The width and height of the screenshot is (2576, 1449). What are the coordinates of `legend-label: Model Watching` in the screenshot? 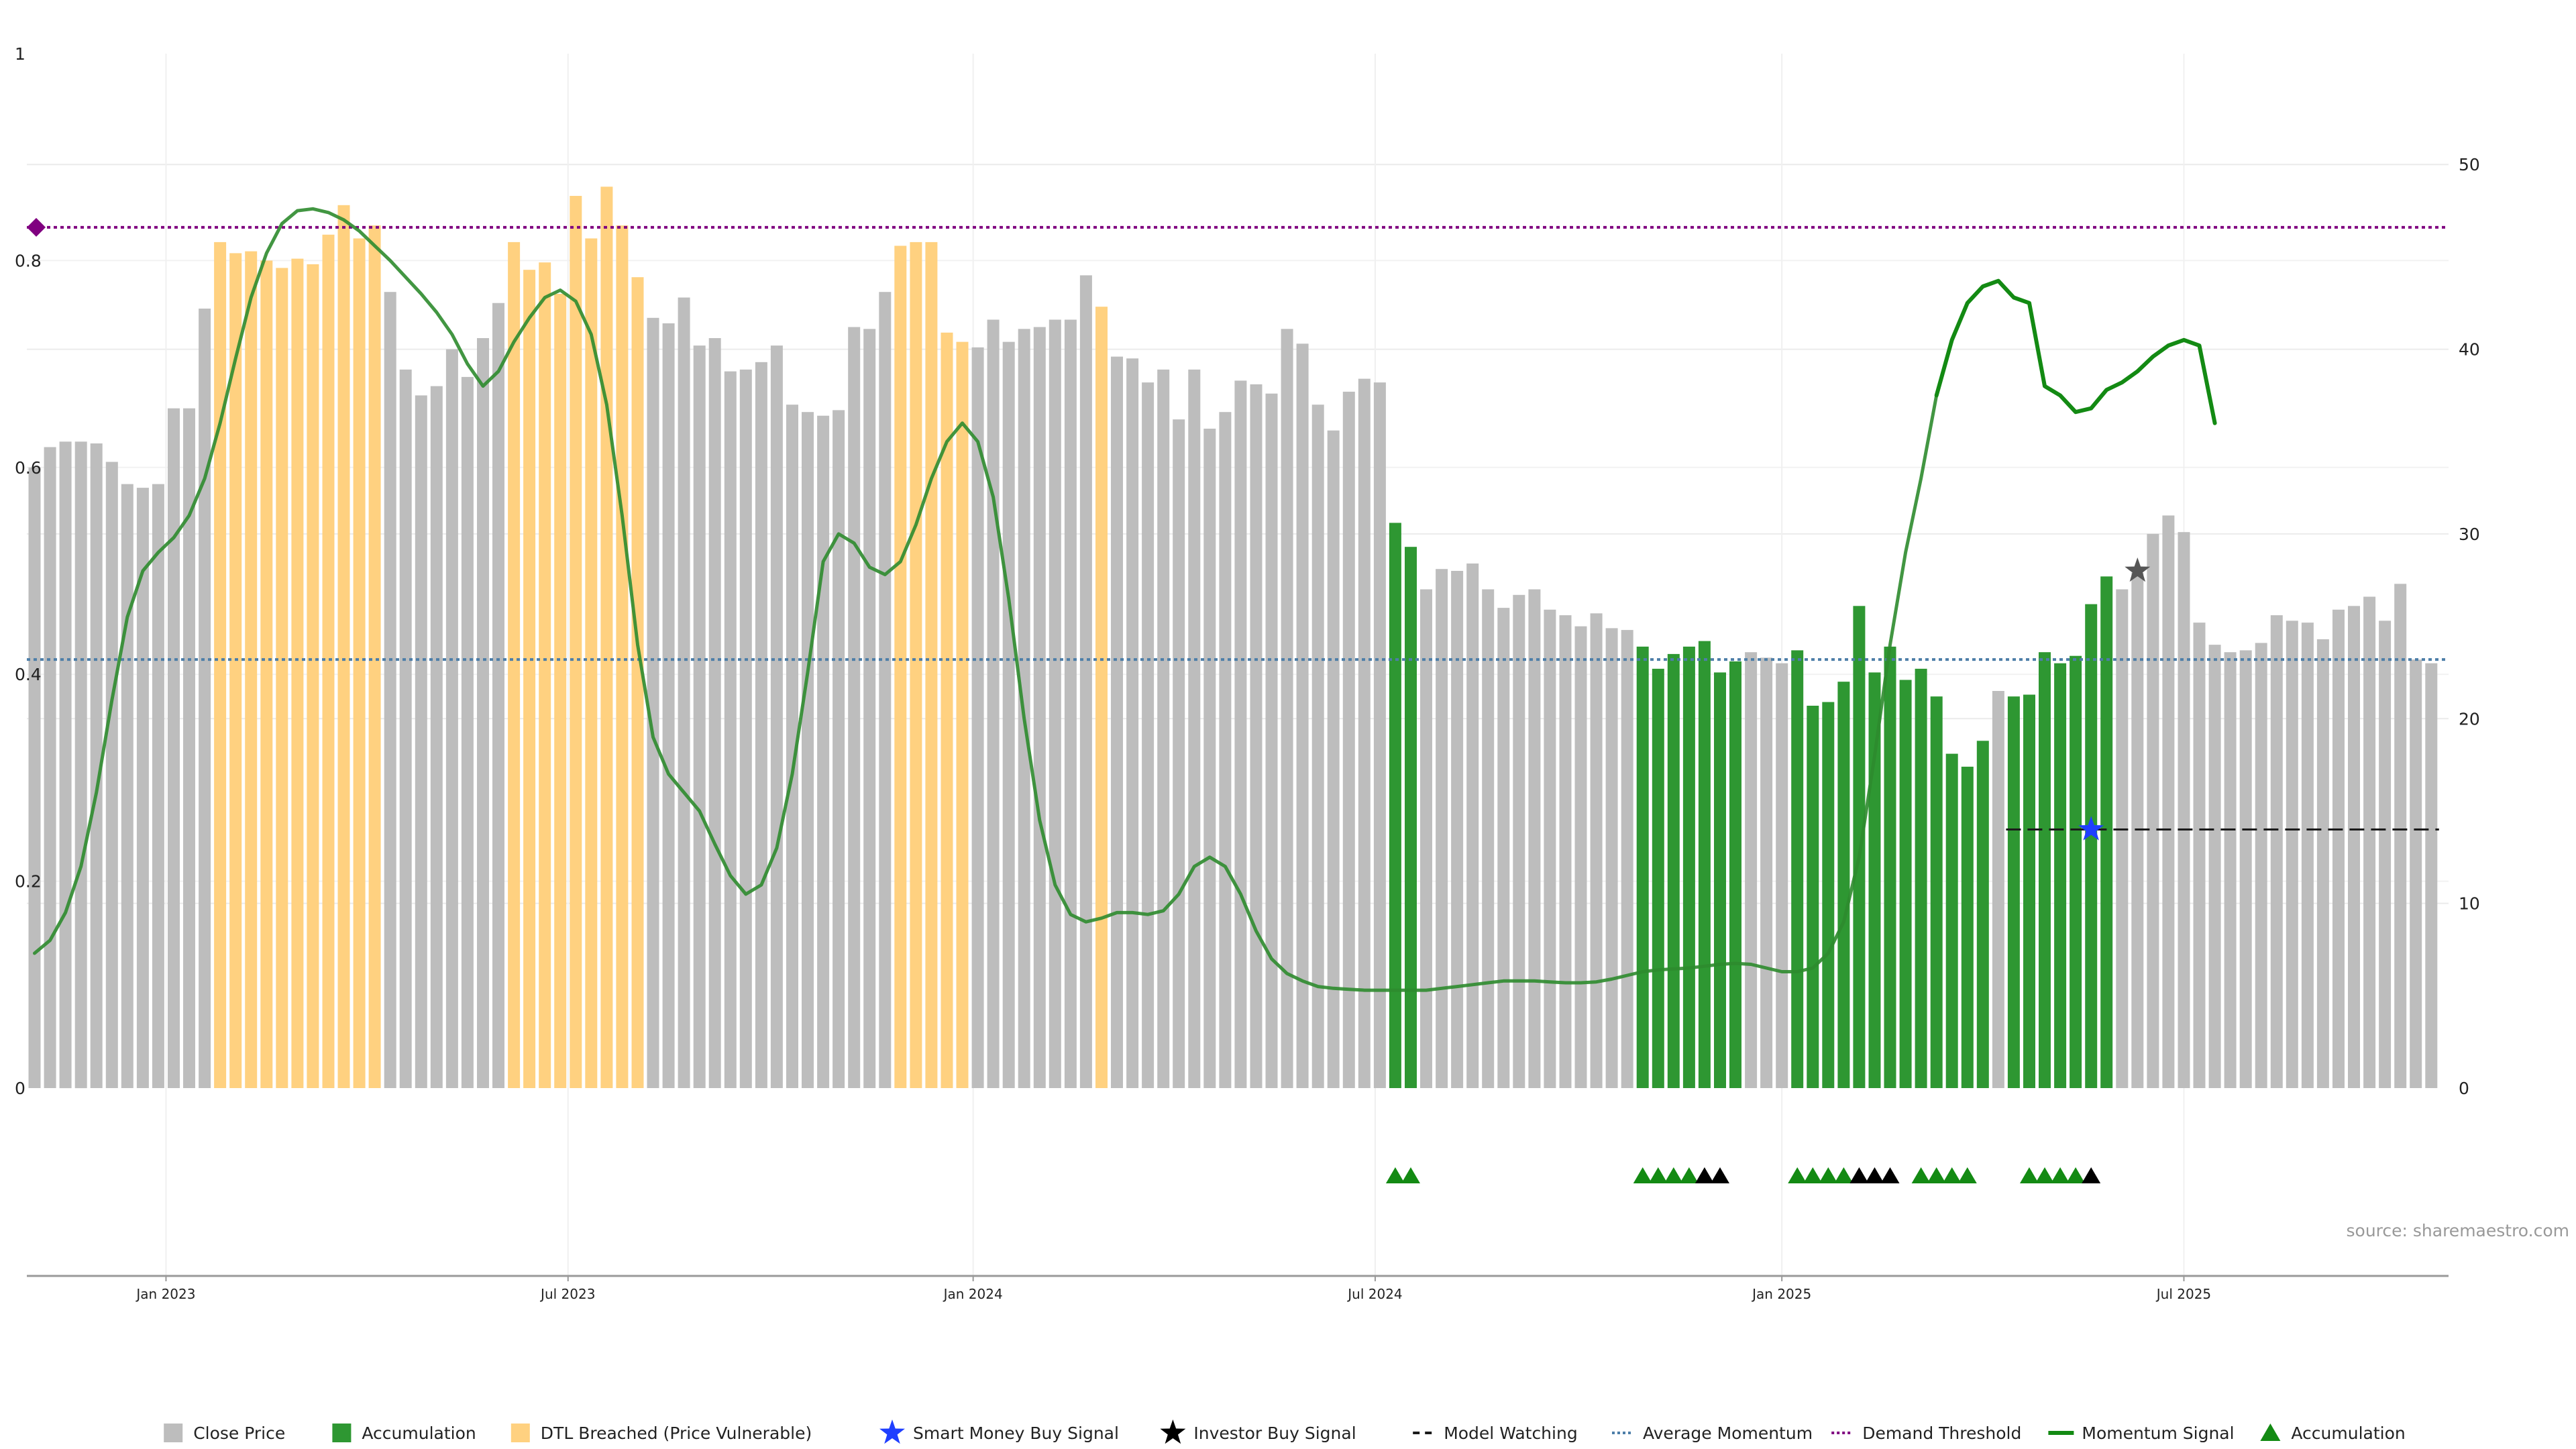 It's located at (1511, 1433).